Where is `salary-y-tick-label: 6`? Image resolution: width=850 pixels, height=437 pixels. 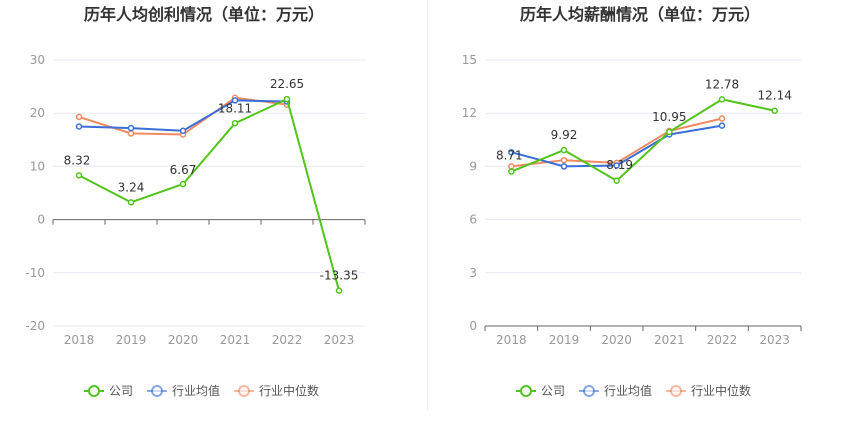
salary-y-tick-label: 6 is located at coordinates (473, 220).